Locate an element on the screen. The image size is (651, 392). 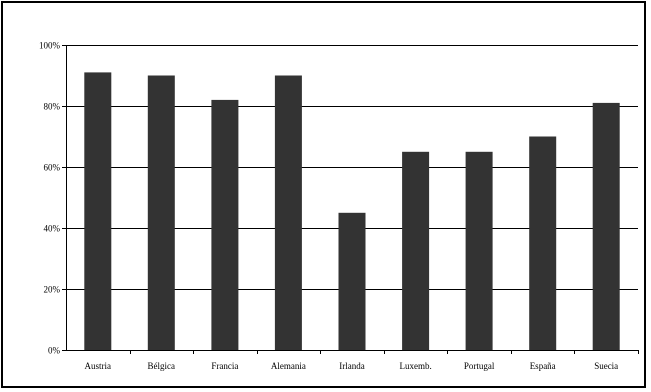
y-tick-label: 20% is located at coordinates (52, 290).